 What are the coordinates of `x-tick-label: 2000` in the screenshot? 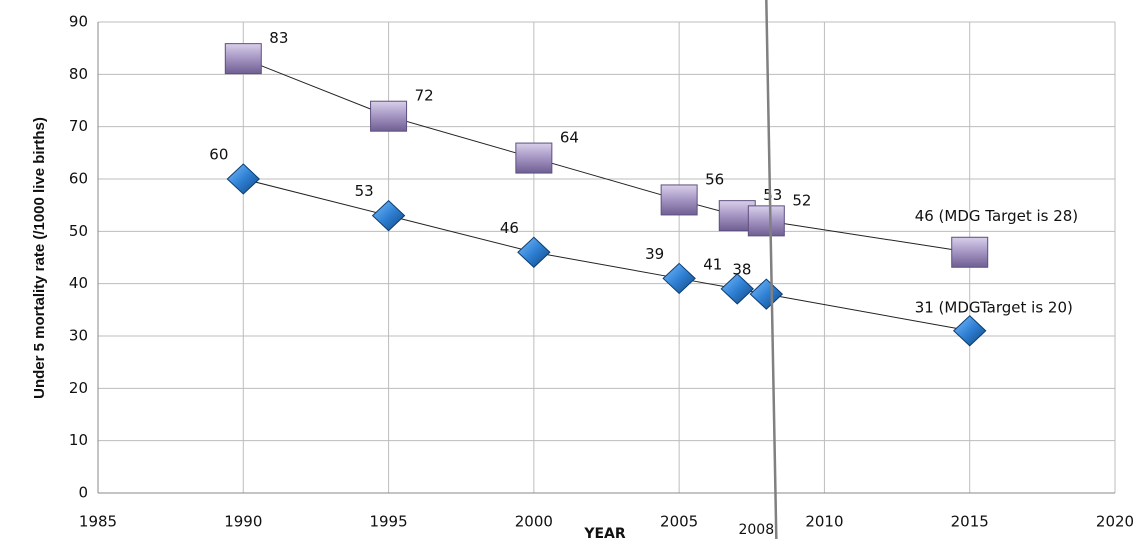 It's located at (534, 522).